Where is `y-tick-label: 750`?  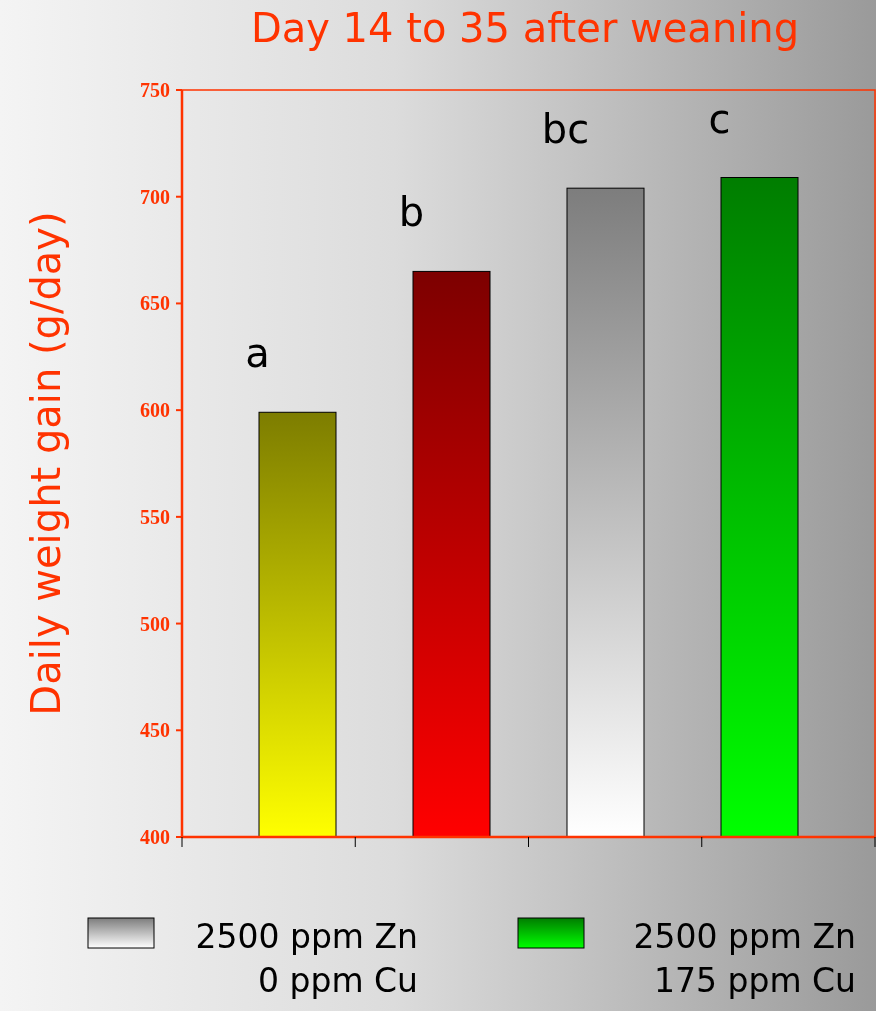 y-tick-label: 750 is located at coordinates (155, 90).